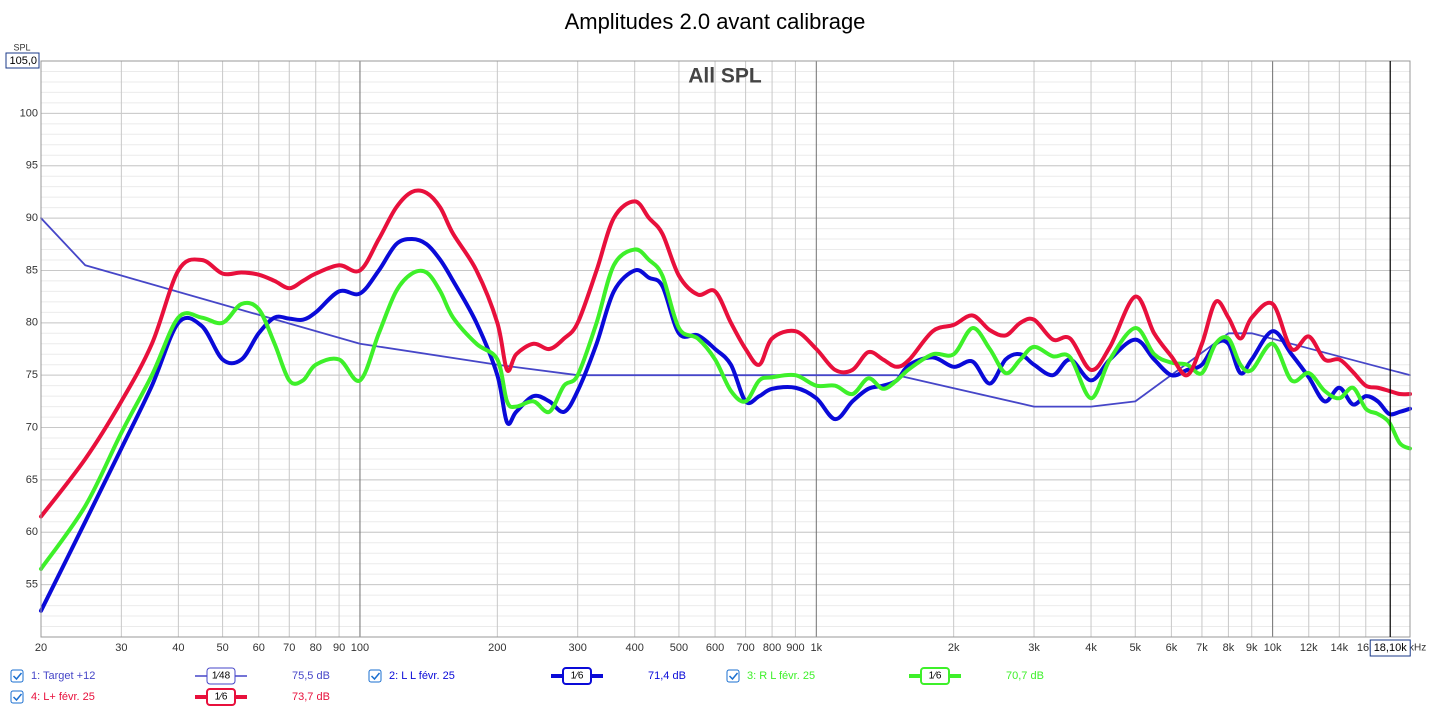 This screenshot has width=1431, height=709. I want to click on annotation: All SPL, so click(725, 76).